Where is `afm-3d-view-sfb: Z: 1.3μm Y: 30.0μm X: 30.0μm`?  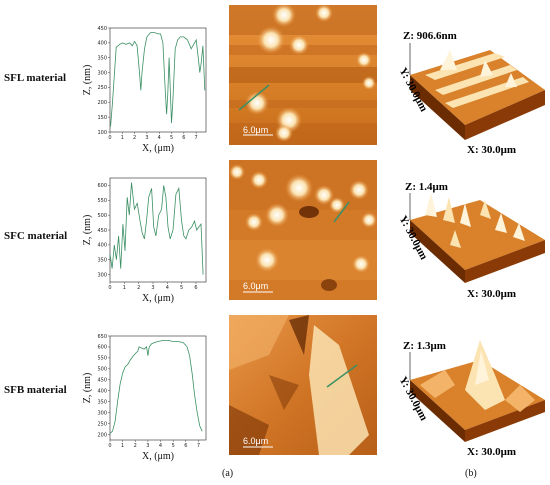
afm-3d-view-sfb: Z: 1.3μm Y: 30.0μm X: 30.0μm is located at coordinates (470, 405).